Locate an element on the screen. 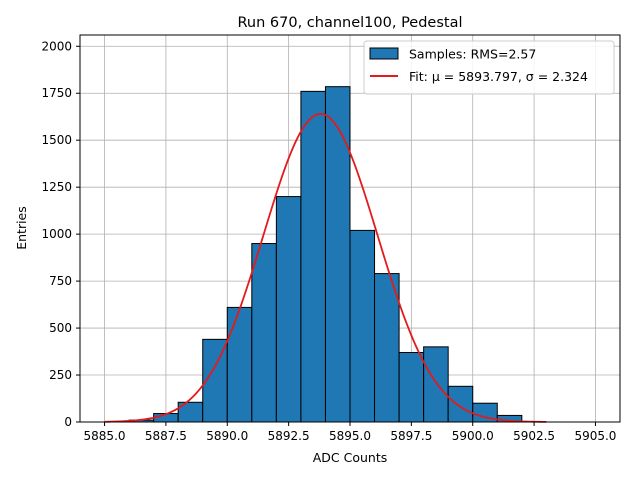  y-tick-label: 250 is located at coordinates (60, 375).